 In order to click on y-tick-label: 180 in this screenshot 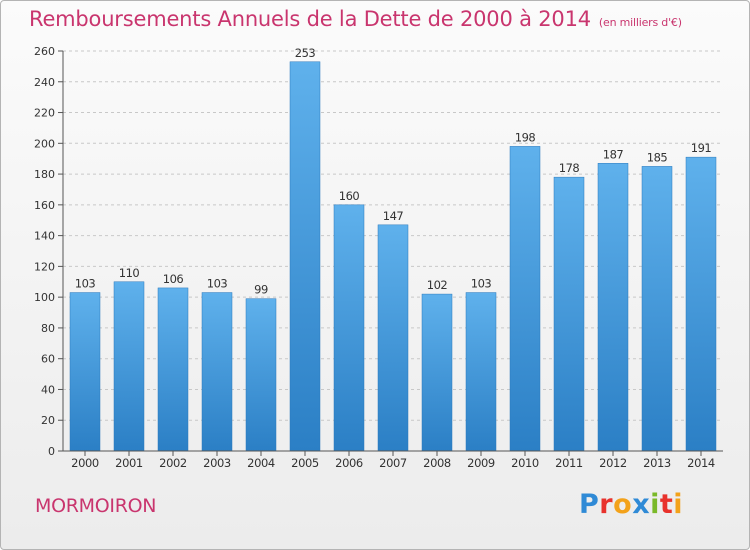, I will do `click(44, 174)`.